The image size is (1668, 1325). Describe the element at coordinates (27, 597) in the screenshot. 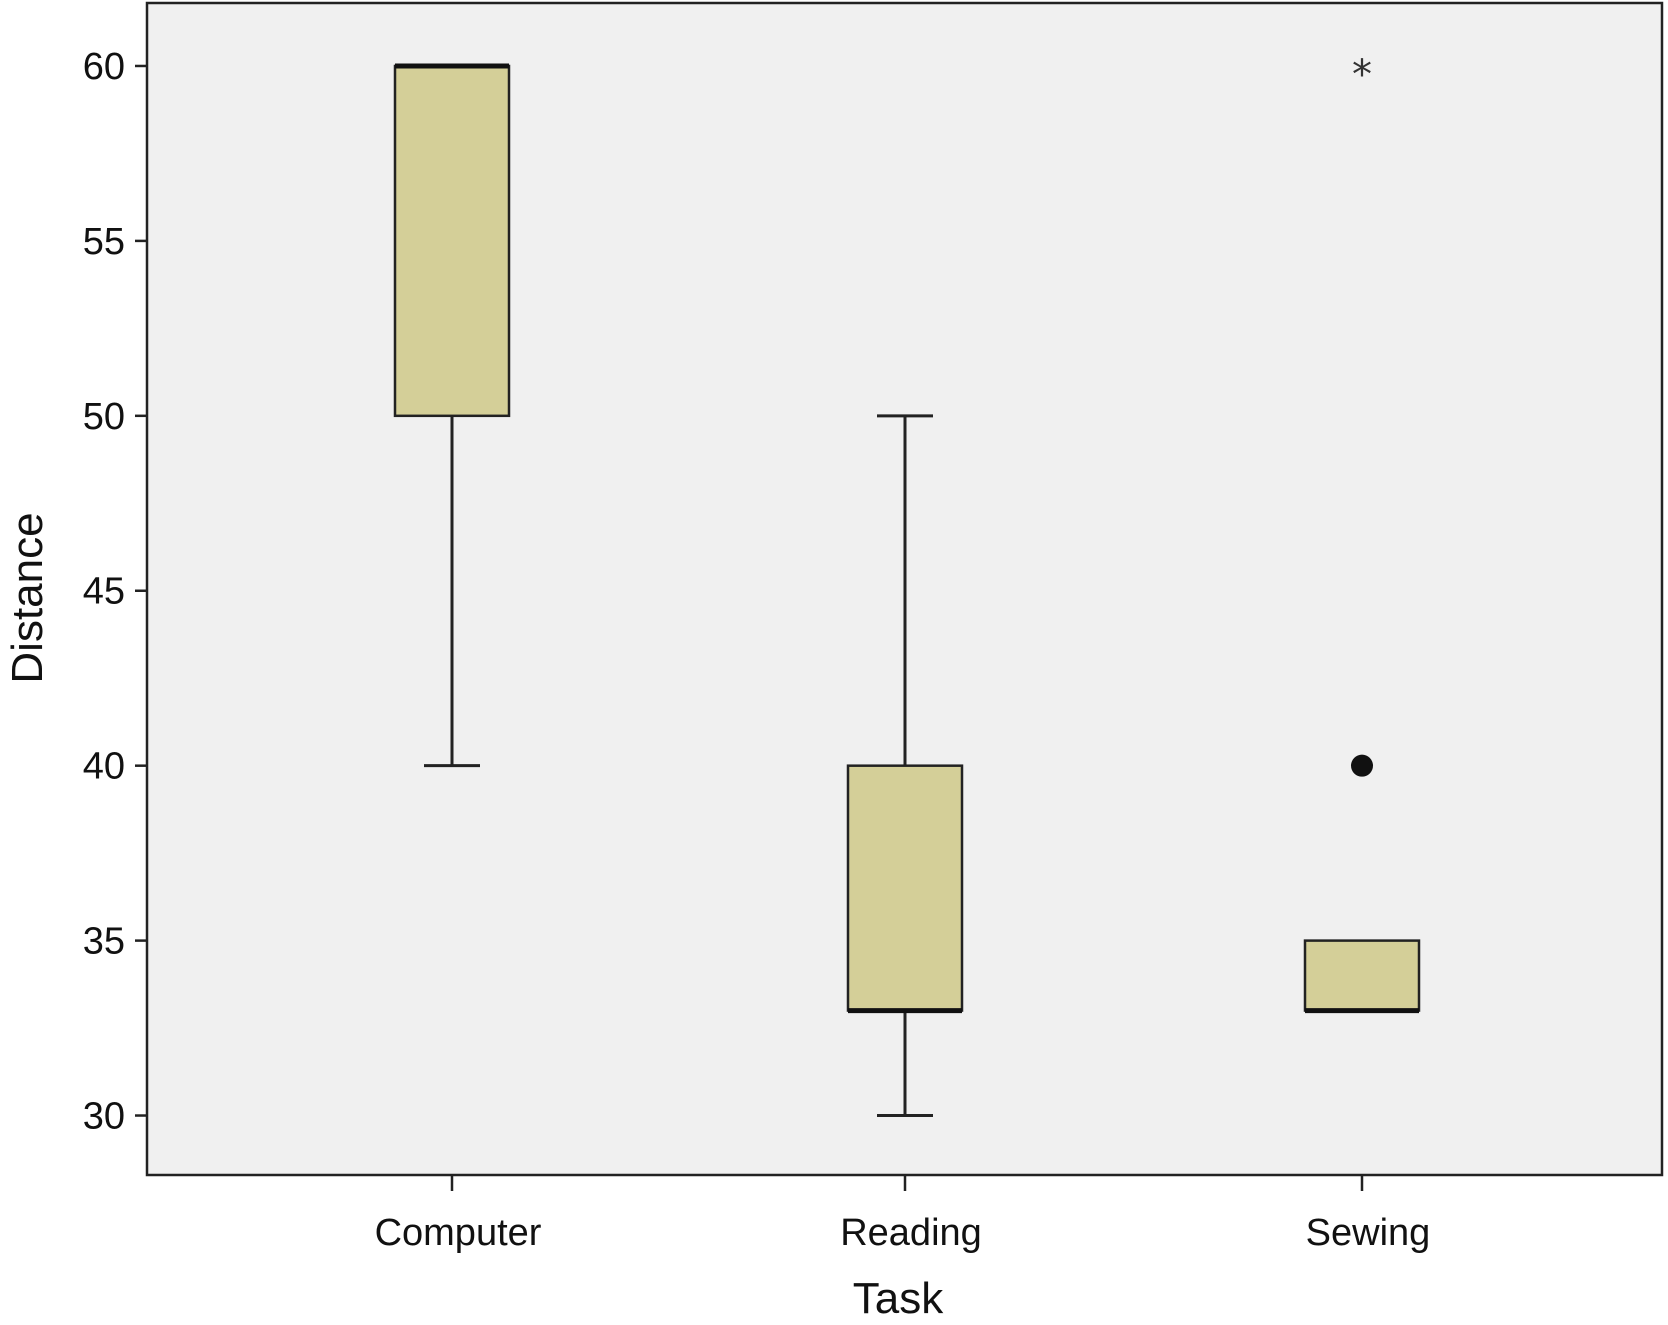

I see `y-axis-title: Distance` at that location.